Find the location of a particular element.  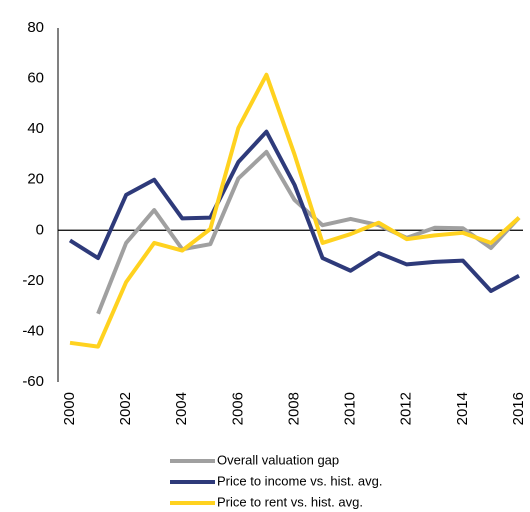

x-tick-label: 2004 is located at coordinates (181, 408).